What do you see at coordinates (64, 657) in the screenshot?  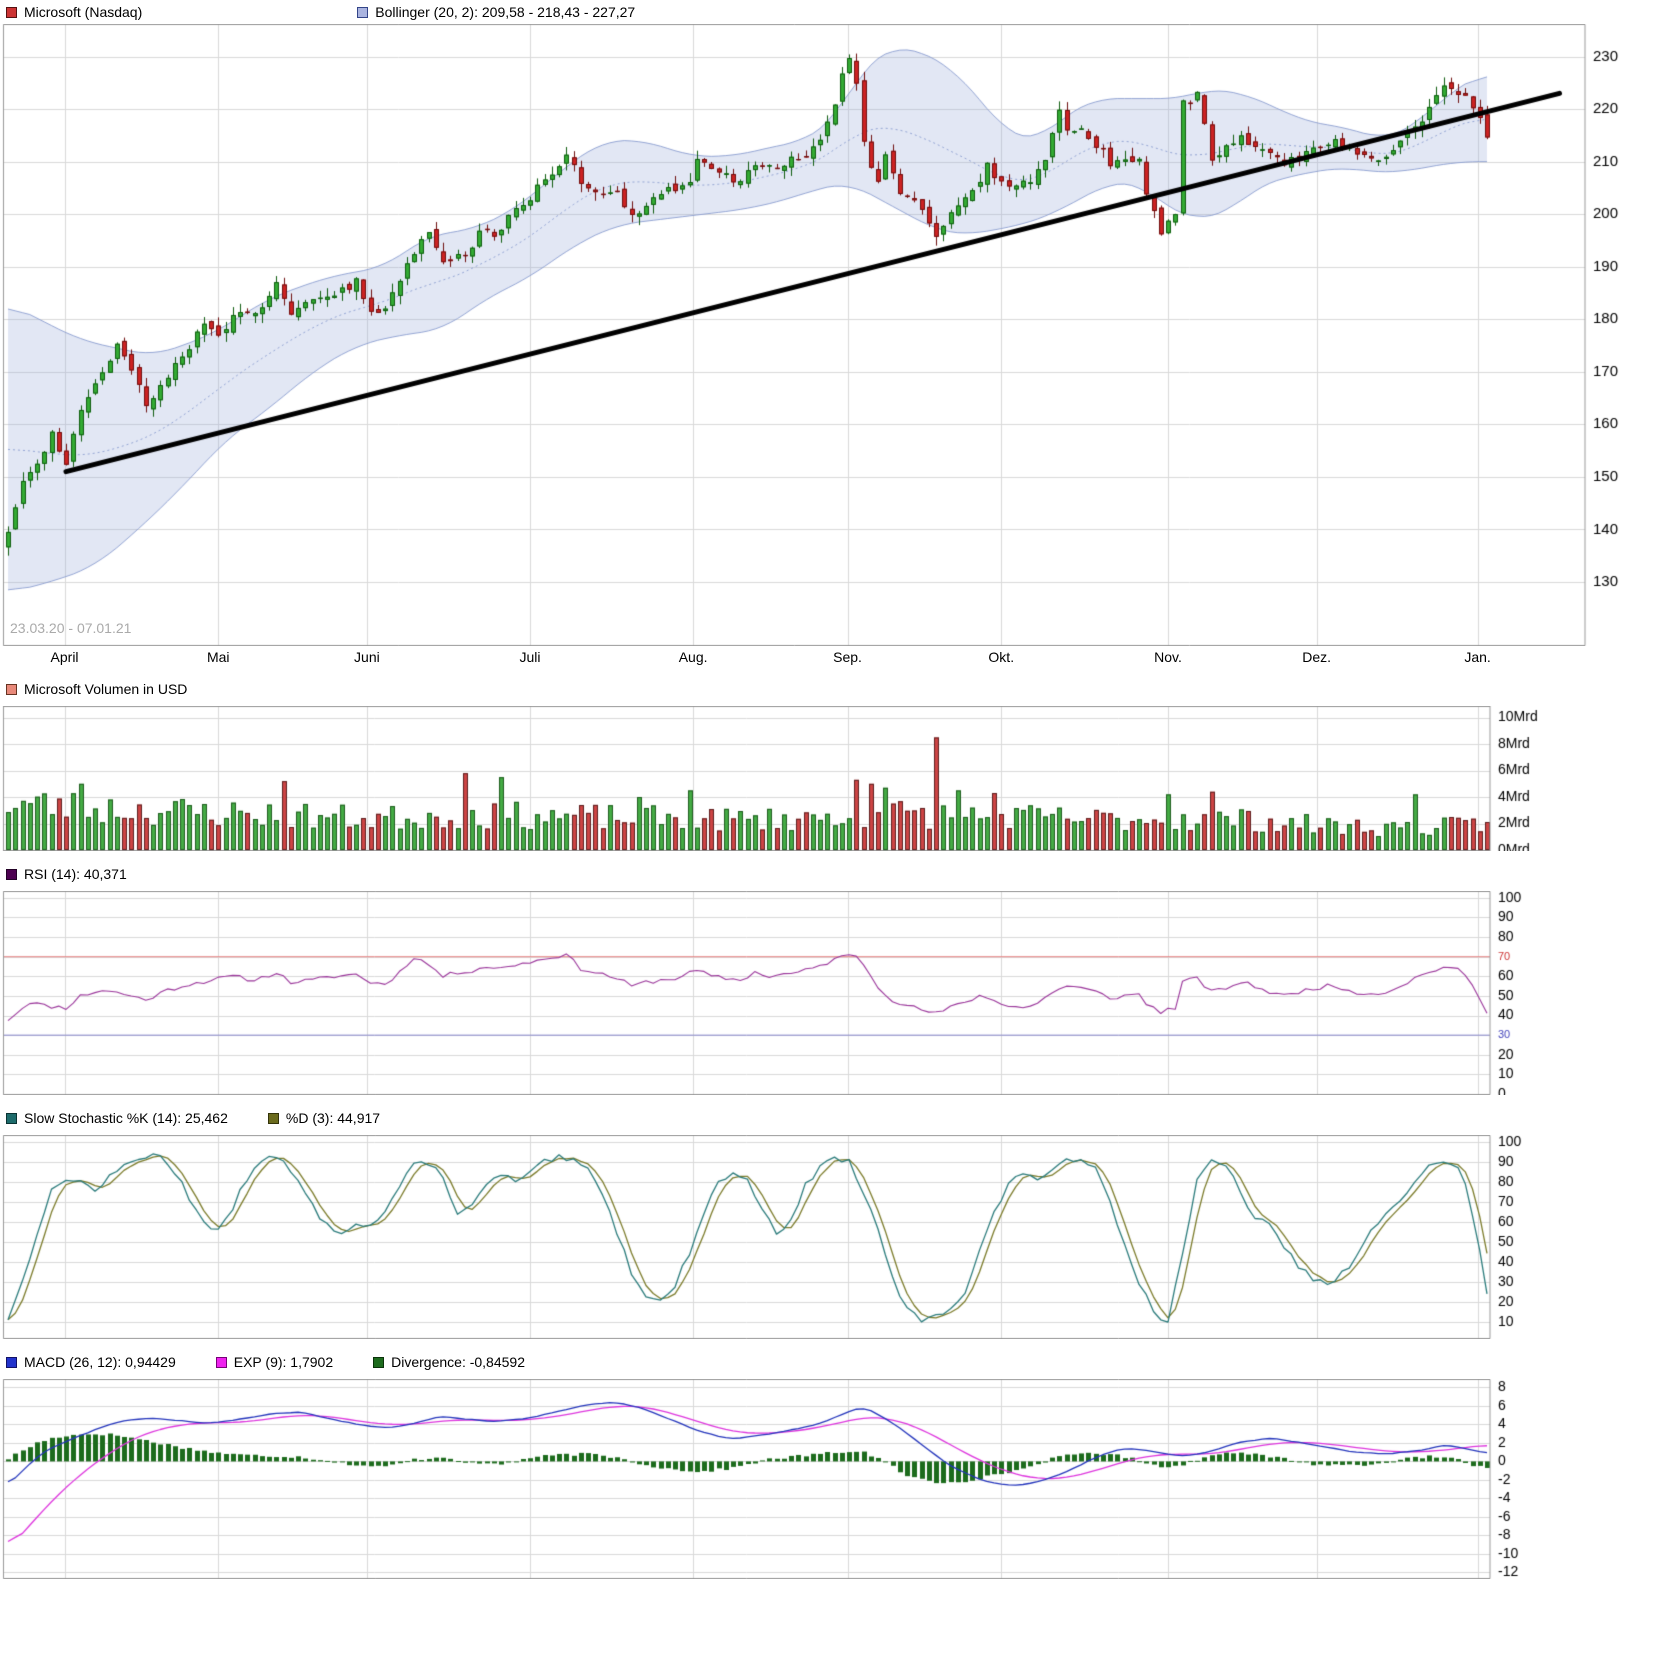 I see `month-label-april: April` at bounding box center [64, 657].